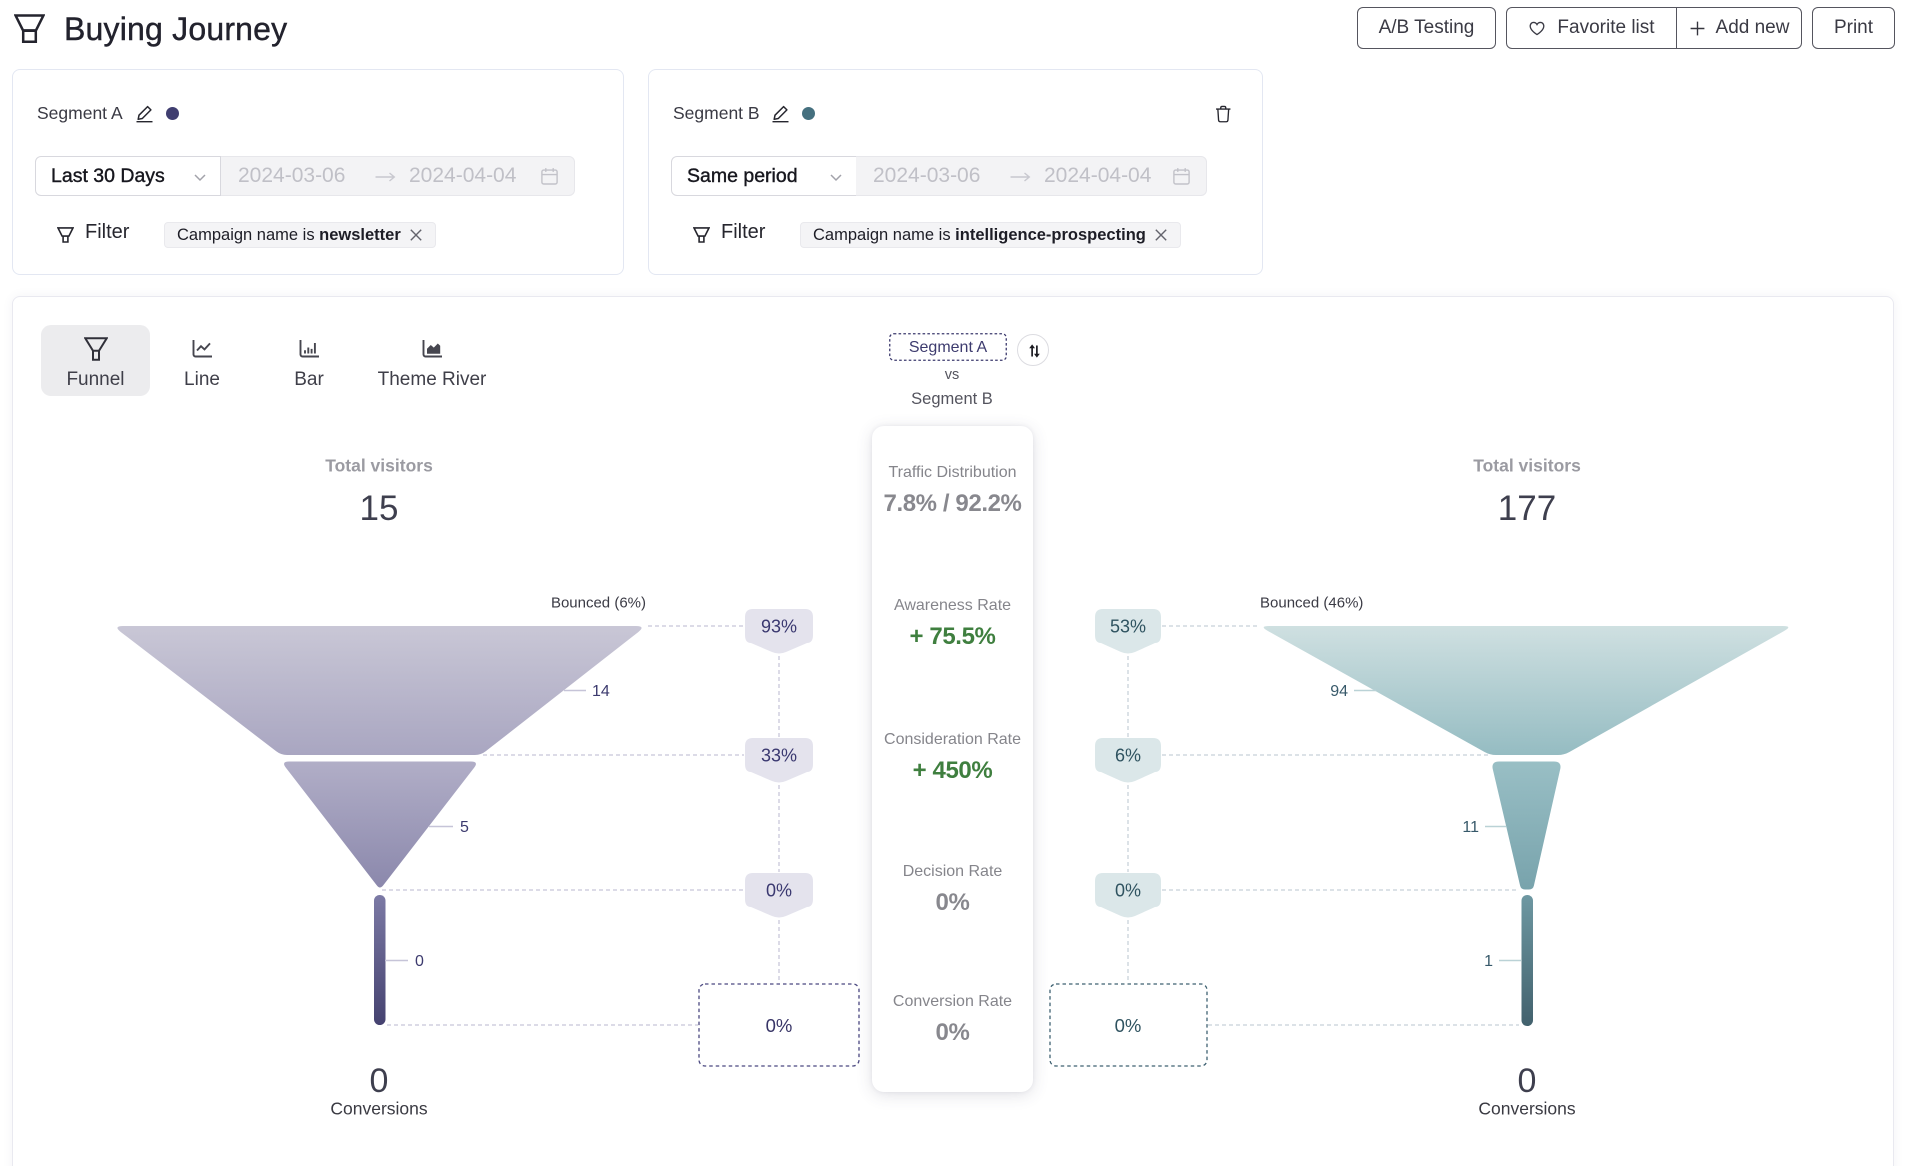 The width and height of the screenshot is (1906, 1166). I want to click on svg-text: 94, so click(1339, 691).